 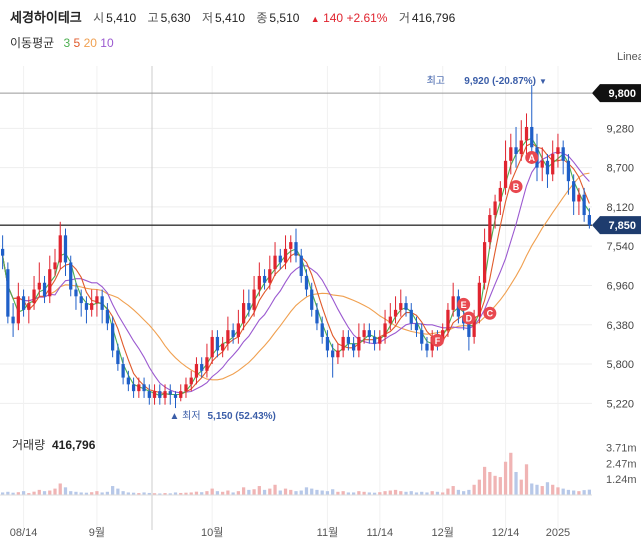 What do you see at coordinates (443, 532) in the screenshot?
I see `time-tick-label: 12월` at bounding box center [443, 532].